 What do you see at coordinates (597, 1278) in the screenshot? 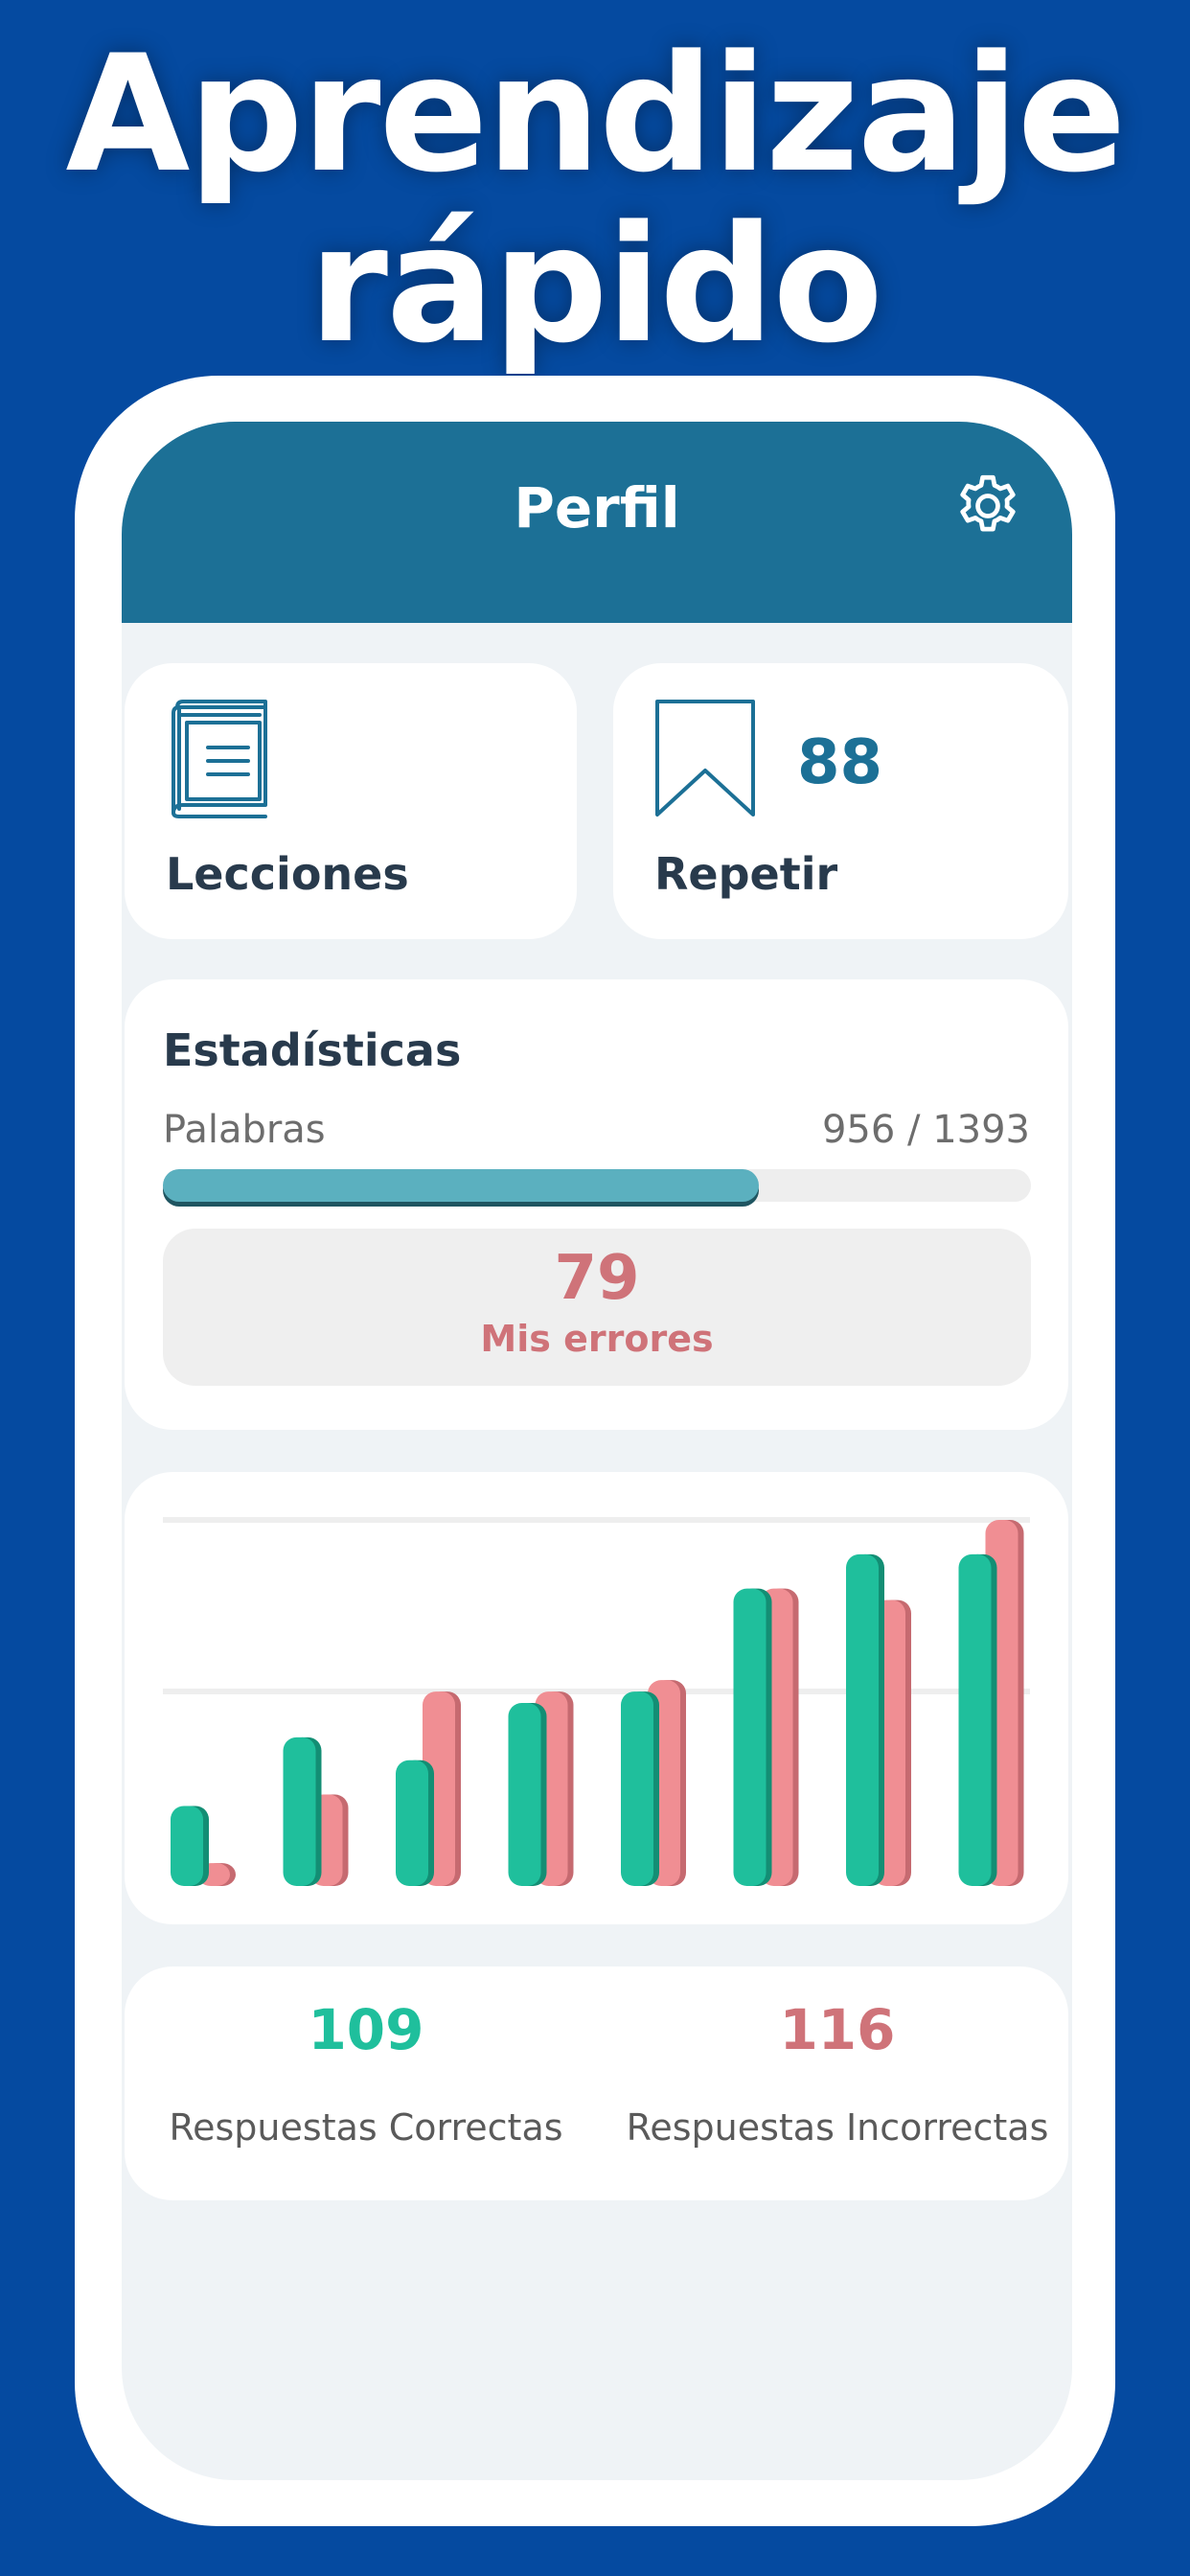
I see `errors-count: 79` at bounding box center [597, 1278].